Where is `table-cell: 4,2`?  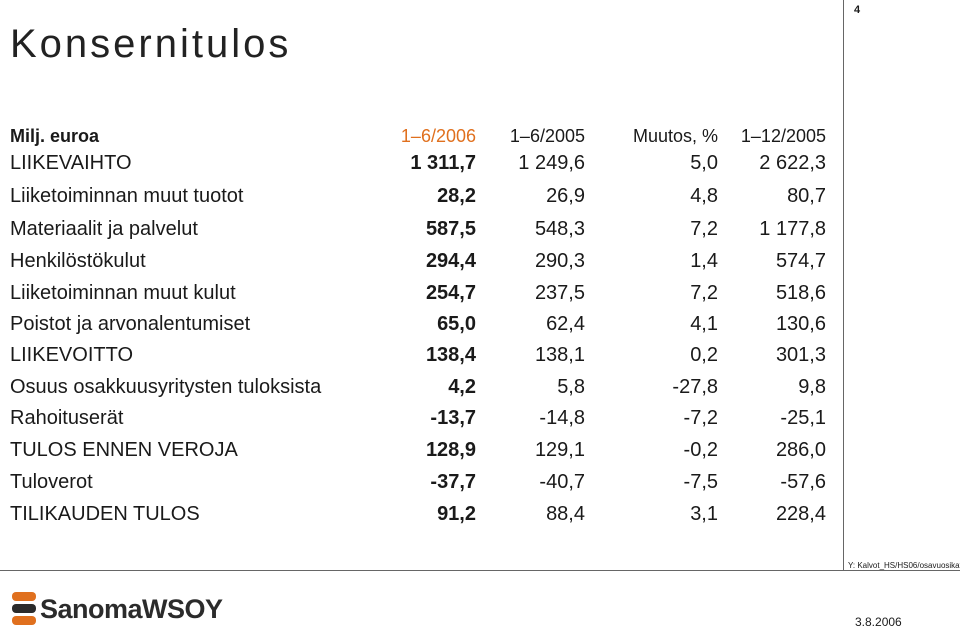 table-cell: 4,2 is located at coordinates (462, 387).